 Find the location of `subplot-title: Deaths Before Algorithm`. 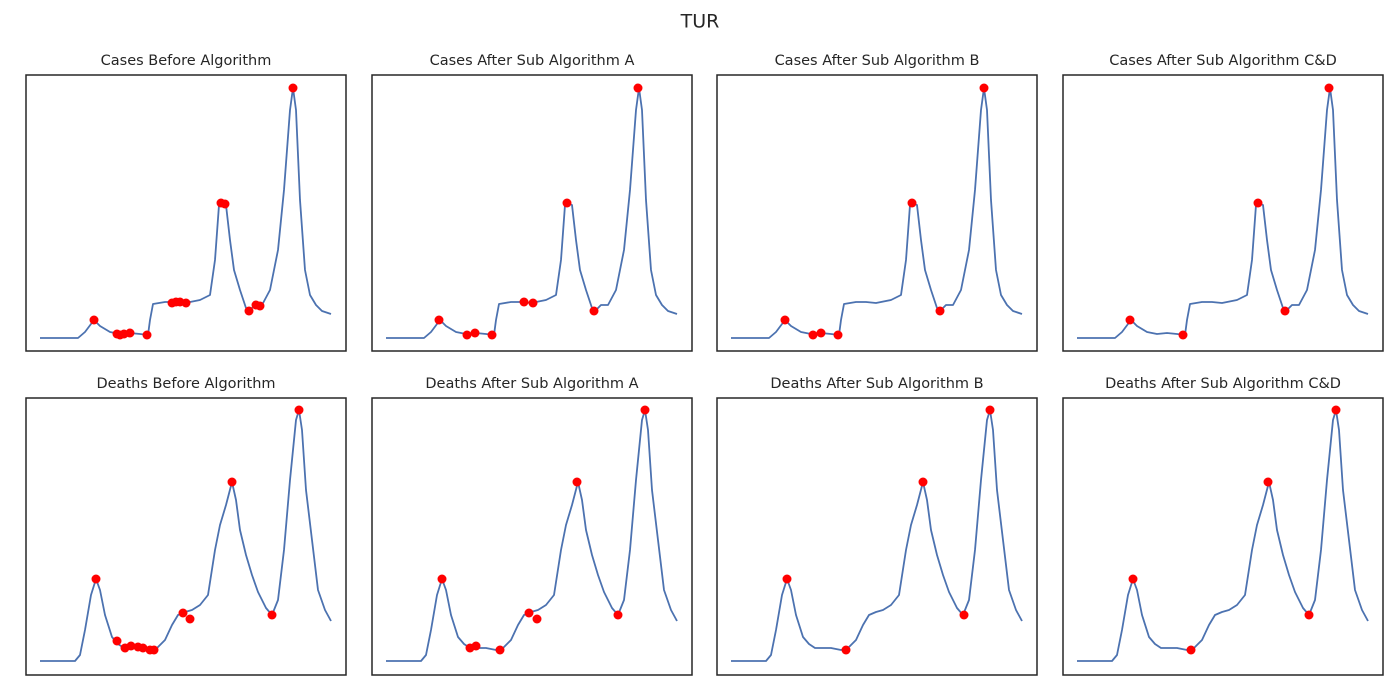

subplot-title: Deaths Before Algorithm is located at coordinates (185, 384).